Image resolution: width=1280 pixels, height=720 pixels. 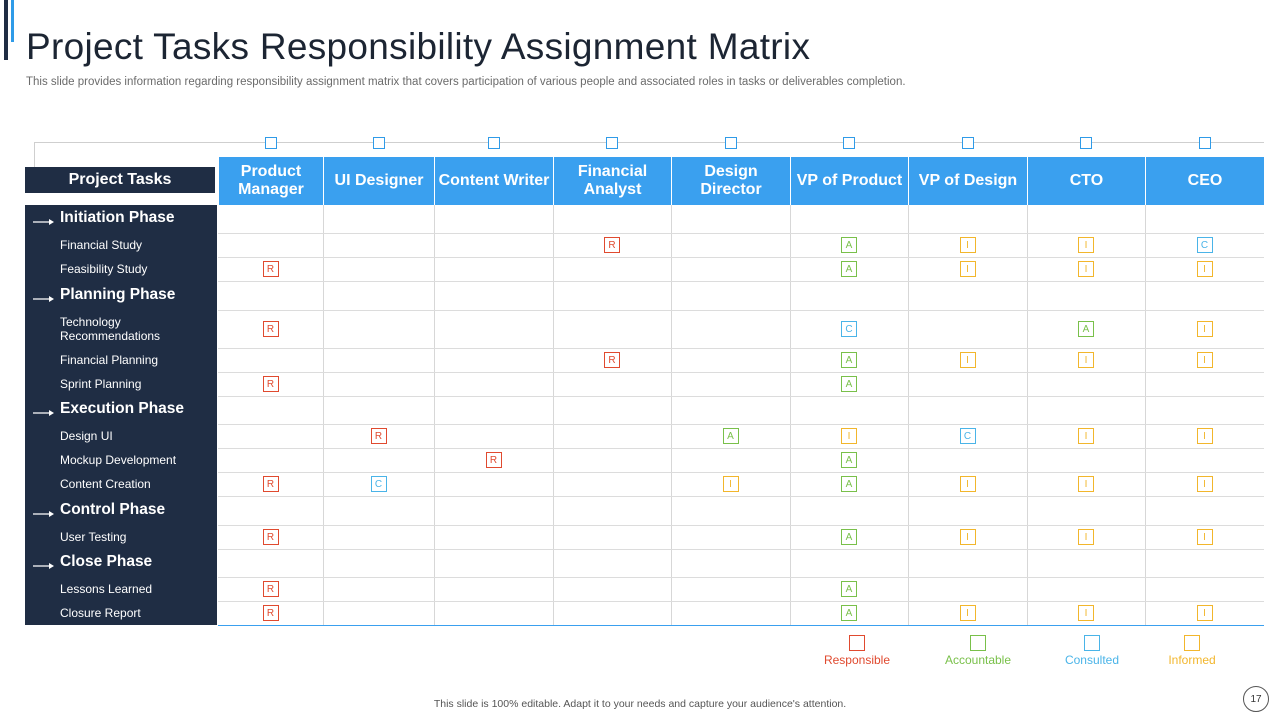 I want to click on tasks-header: Project Tasks, so click(x=120, y=180).